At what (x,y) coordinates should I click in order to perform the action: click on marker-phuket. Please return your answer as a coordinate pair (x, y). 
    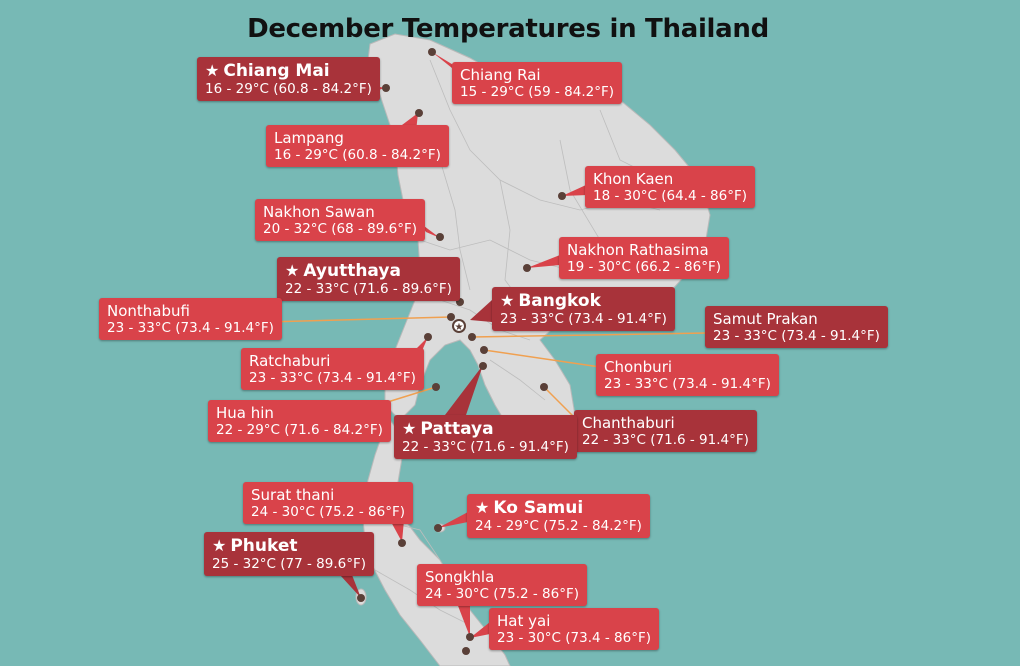
    Looking at the image, I should click on (361, 598).